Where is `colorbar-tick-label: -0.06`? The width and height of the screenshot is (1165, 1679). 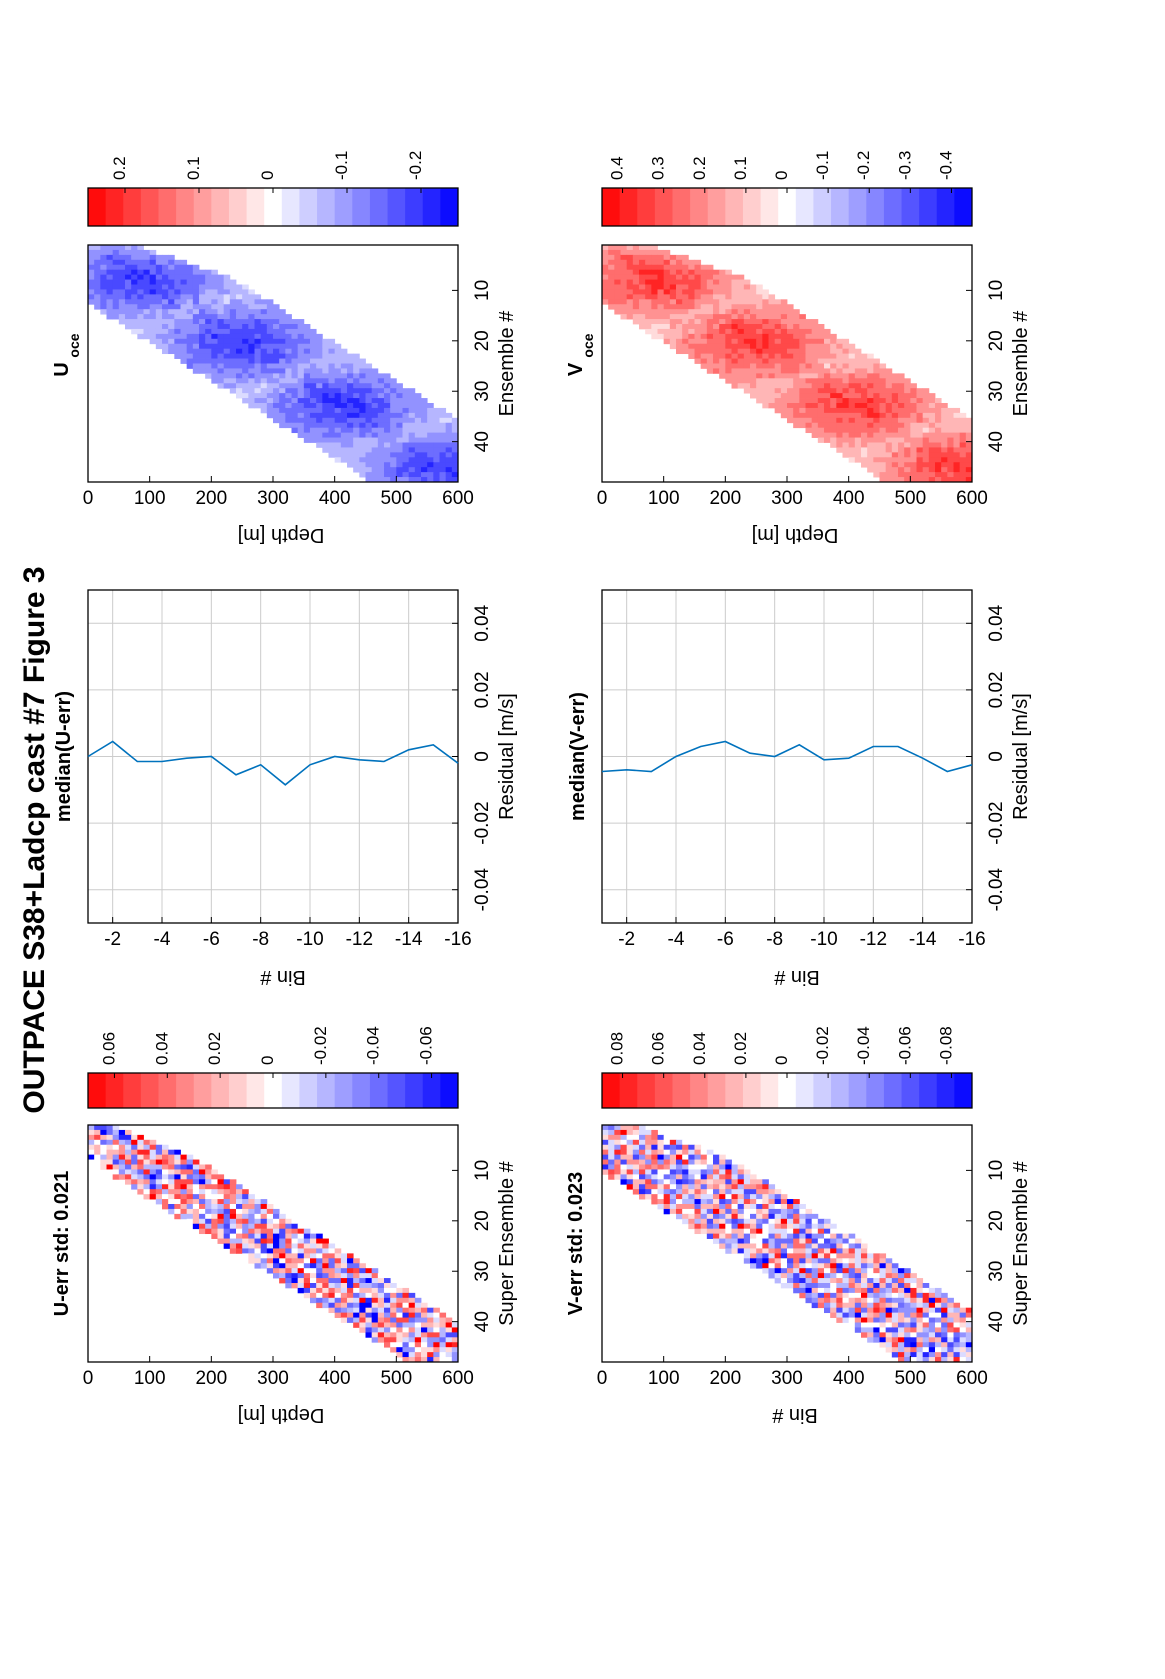
colorbar-tick-label: -0.06 is located at coordinates (426, 1045).